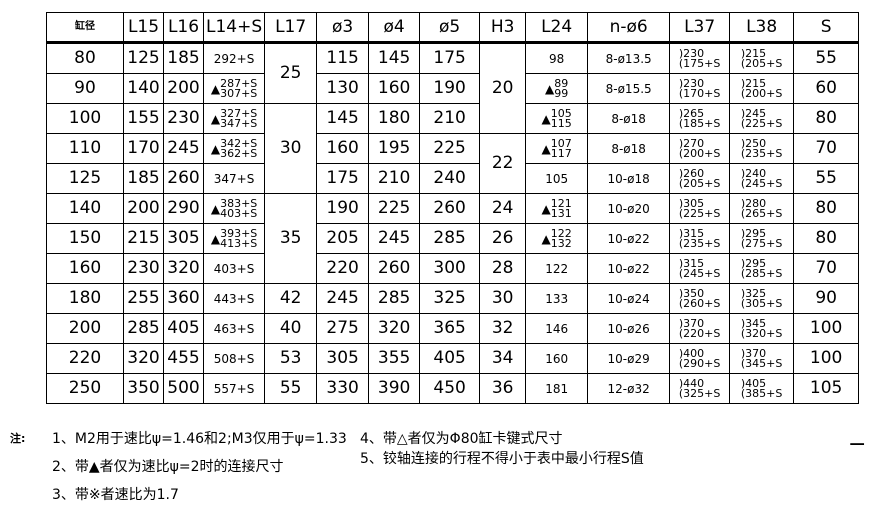 The image size is (870, 512). Describe the element at coordinates (239, 93) in the screenshot. I see `l14s-cell-bottom: 307+S` at that location.